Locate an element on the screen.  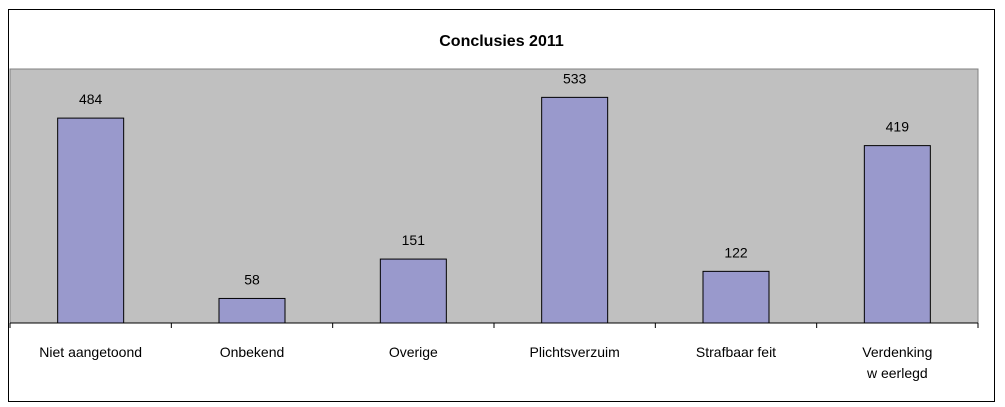
data-label: 419 is located at coordinates (898, 127).